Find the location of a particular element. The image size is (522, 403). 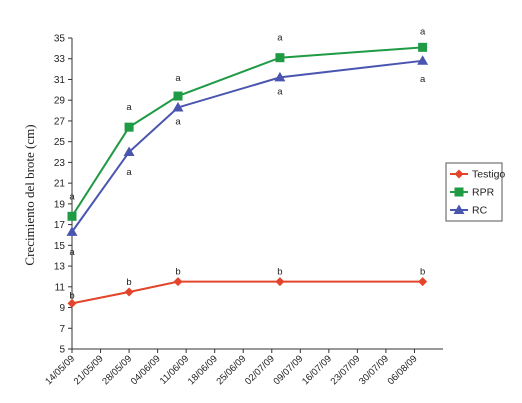

x-tick-label: 11/06/09 is located at coordinates (174, 369).